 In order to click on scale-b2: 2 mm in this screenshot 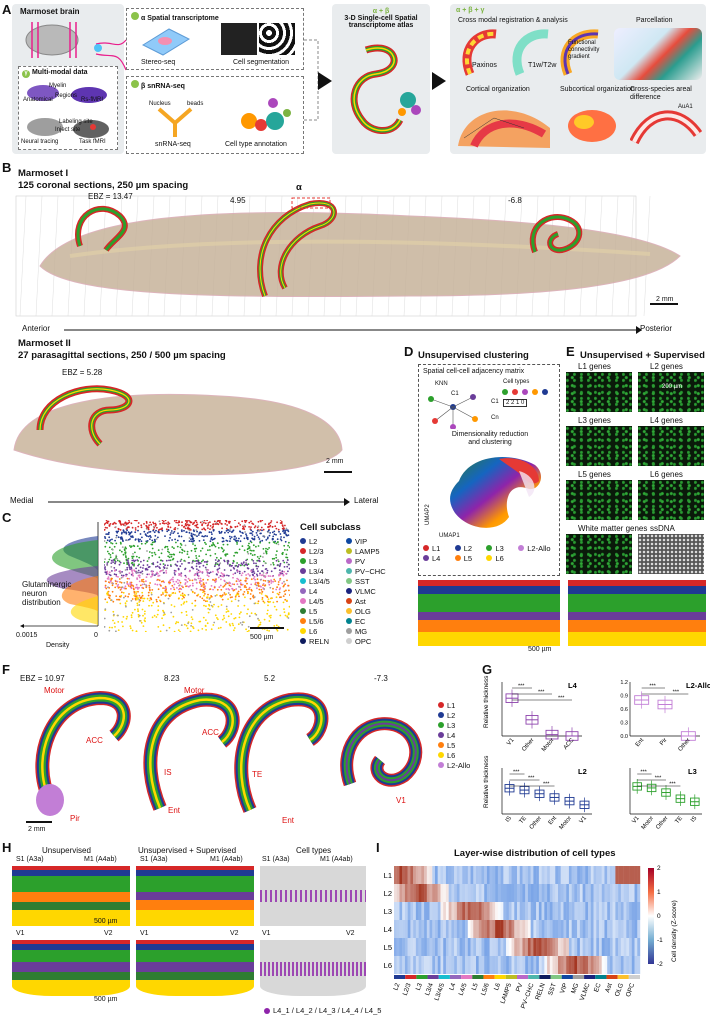, I will do `click(335, 461)`.